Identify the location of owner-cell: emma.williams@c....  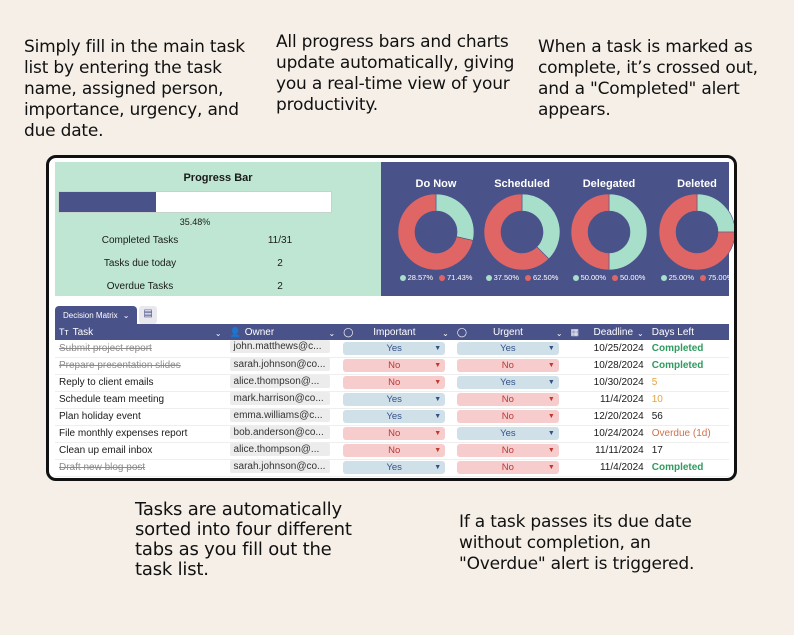
(282, 417).